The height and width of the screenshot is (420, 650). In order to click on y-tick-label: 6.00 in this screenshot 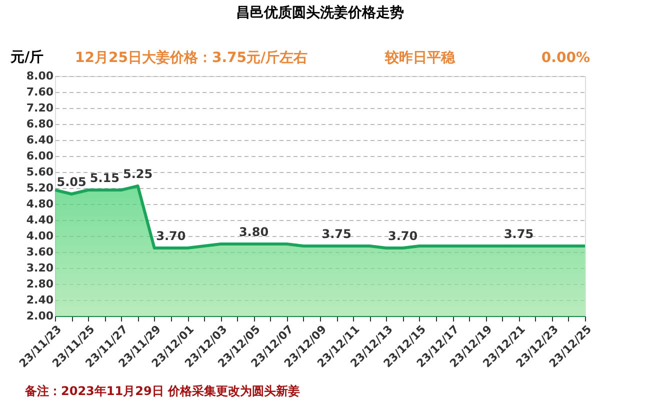, I will do `click(40, 156)`.